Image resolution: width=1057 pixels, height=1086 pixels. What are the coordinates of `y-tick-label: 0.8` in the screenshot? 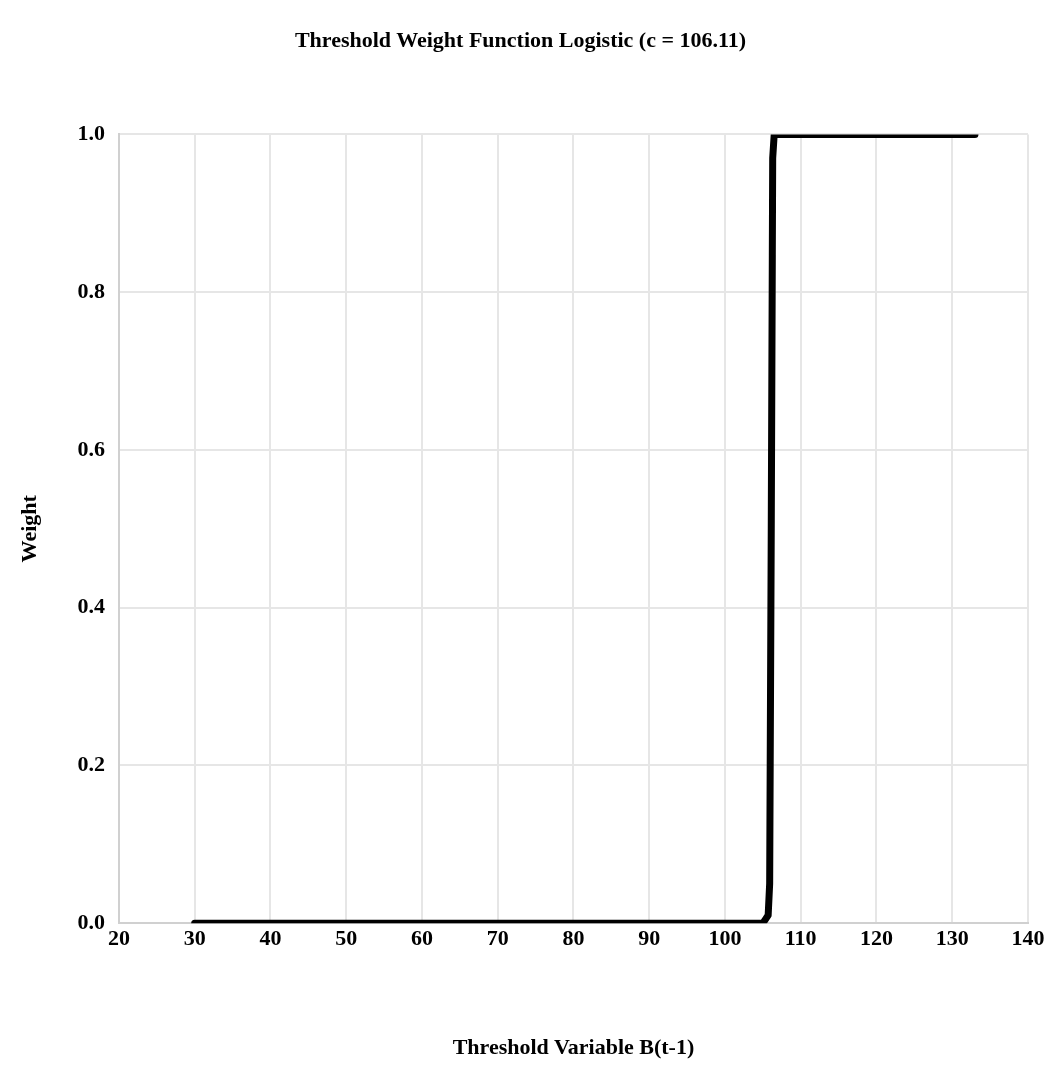 It's located at (91, 290).